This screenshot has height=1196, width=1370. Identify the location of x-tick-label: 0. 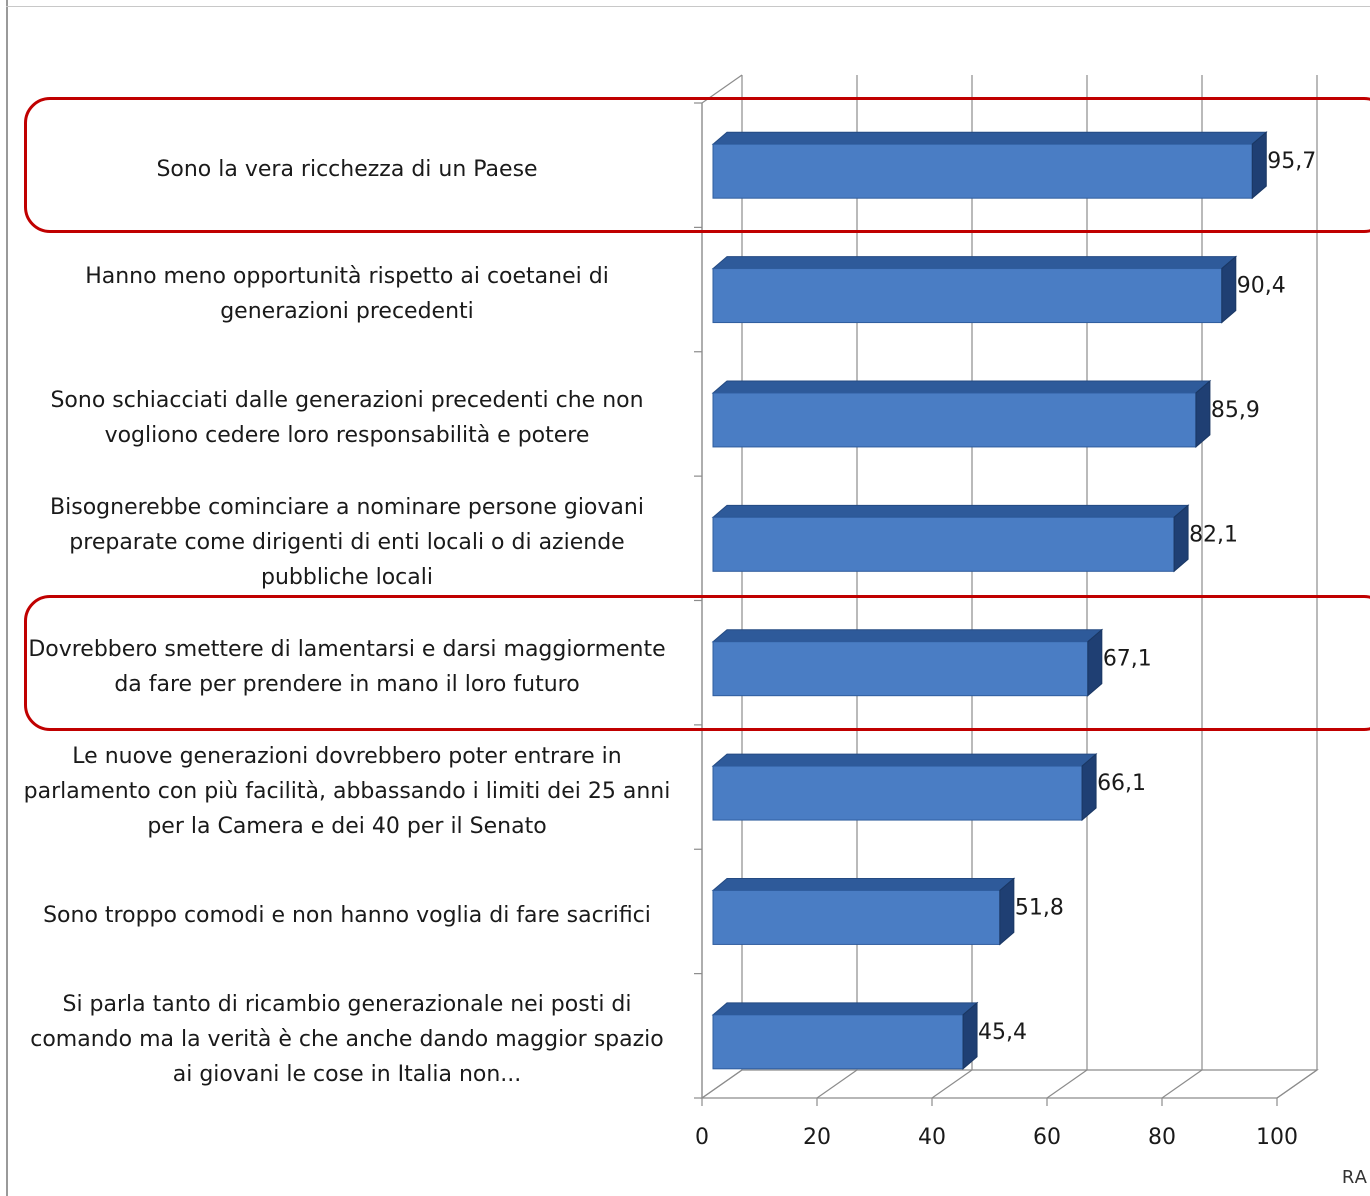
(702, 1137).